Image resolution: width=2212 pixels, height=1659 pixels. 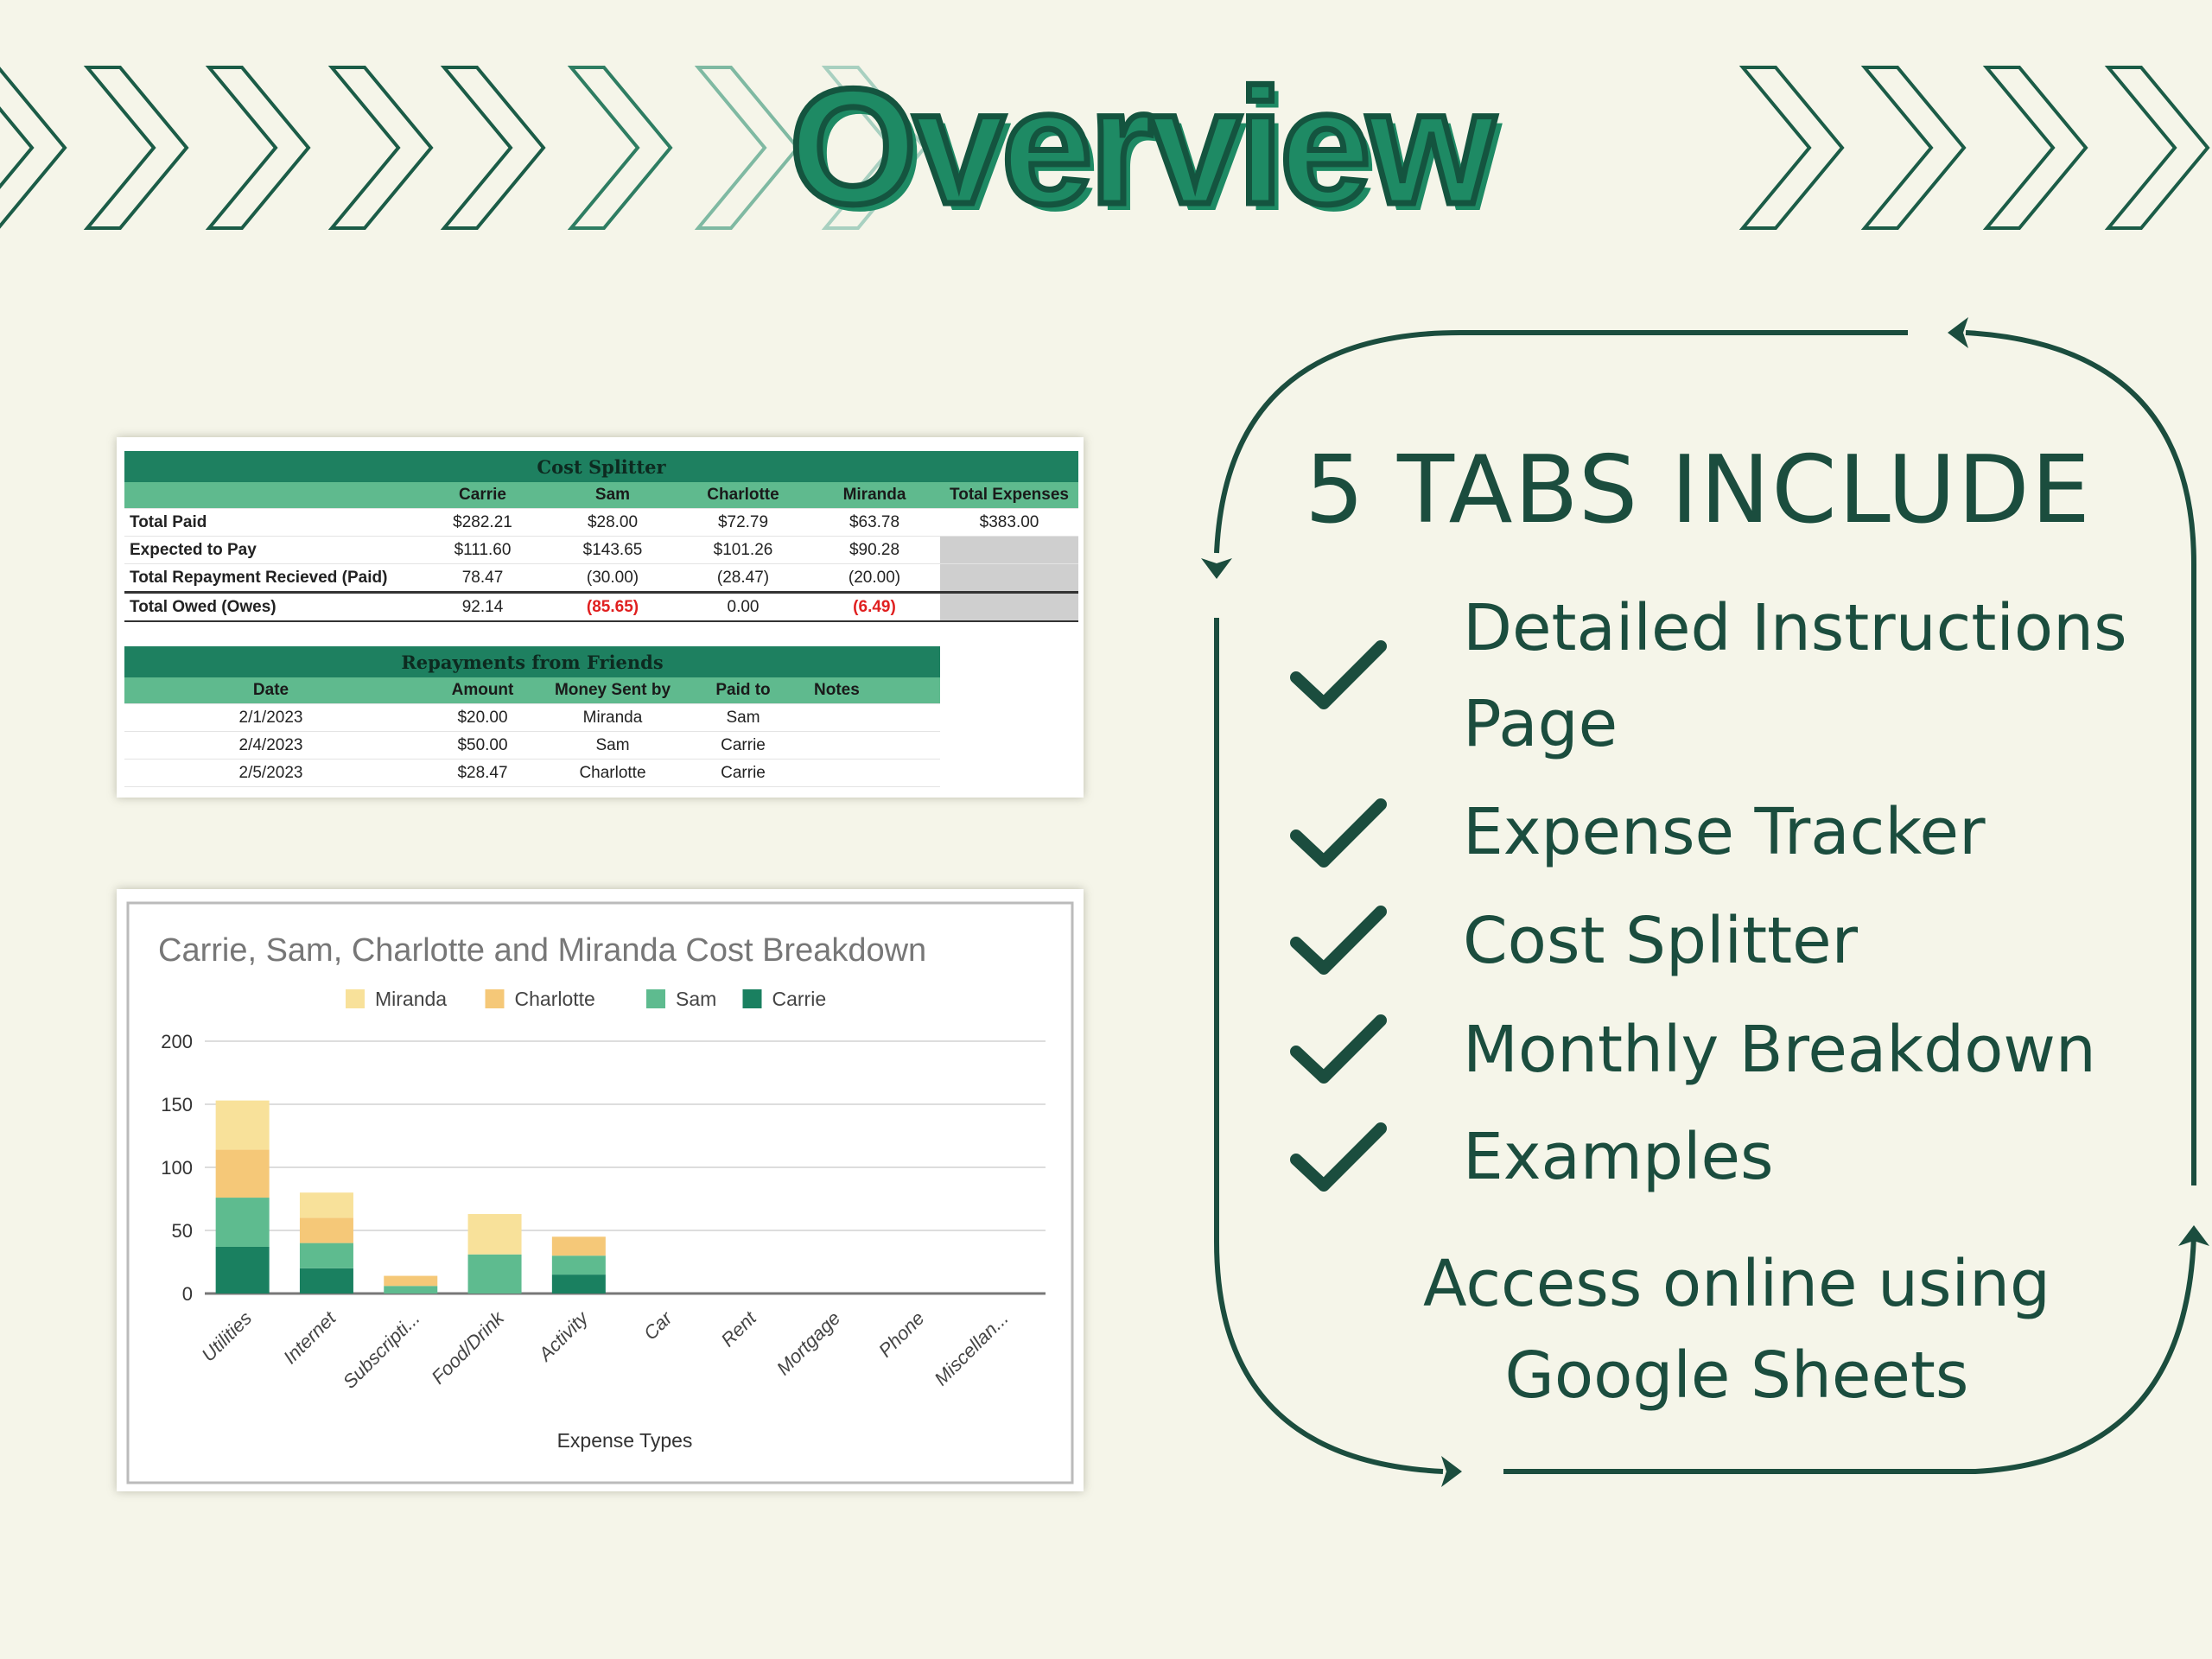 I want to click on table-cell: $111.60, so click(x=482, y=550).